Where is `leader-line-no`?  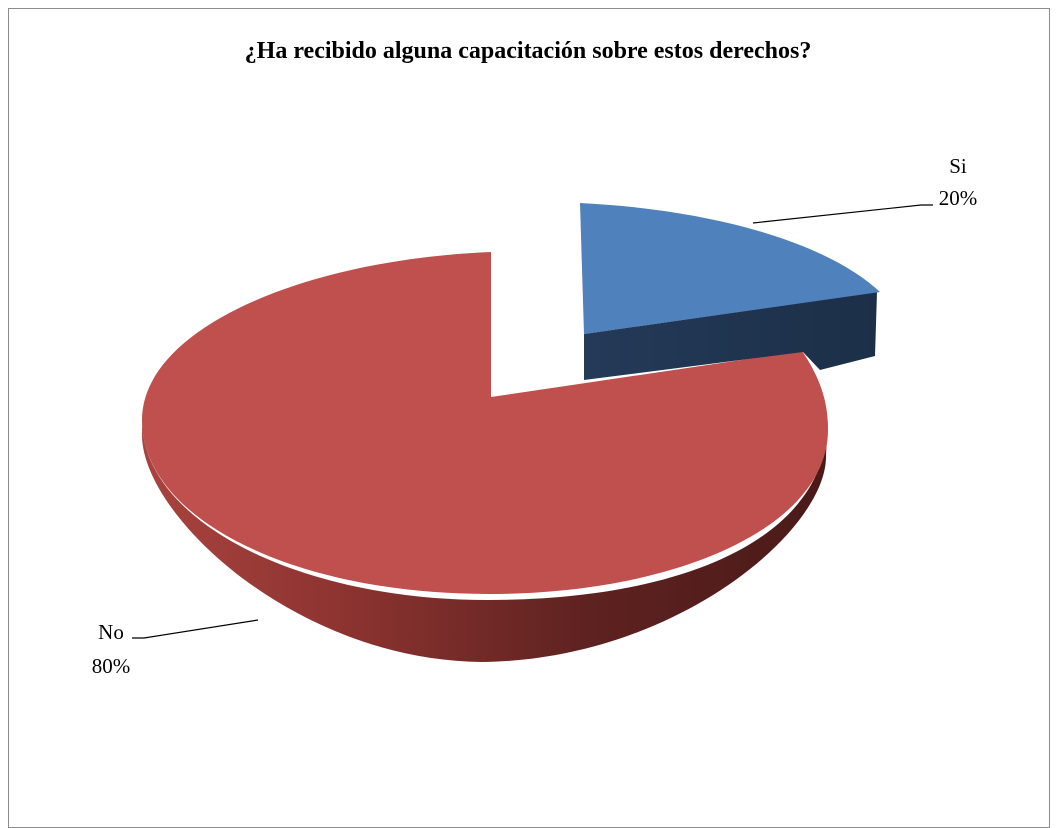
leader-line-no is located at coordinates (195, 629).